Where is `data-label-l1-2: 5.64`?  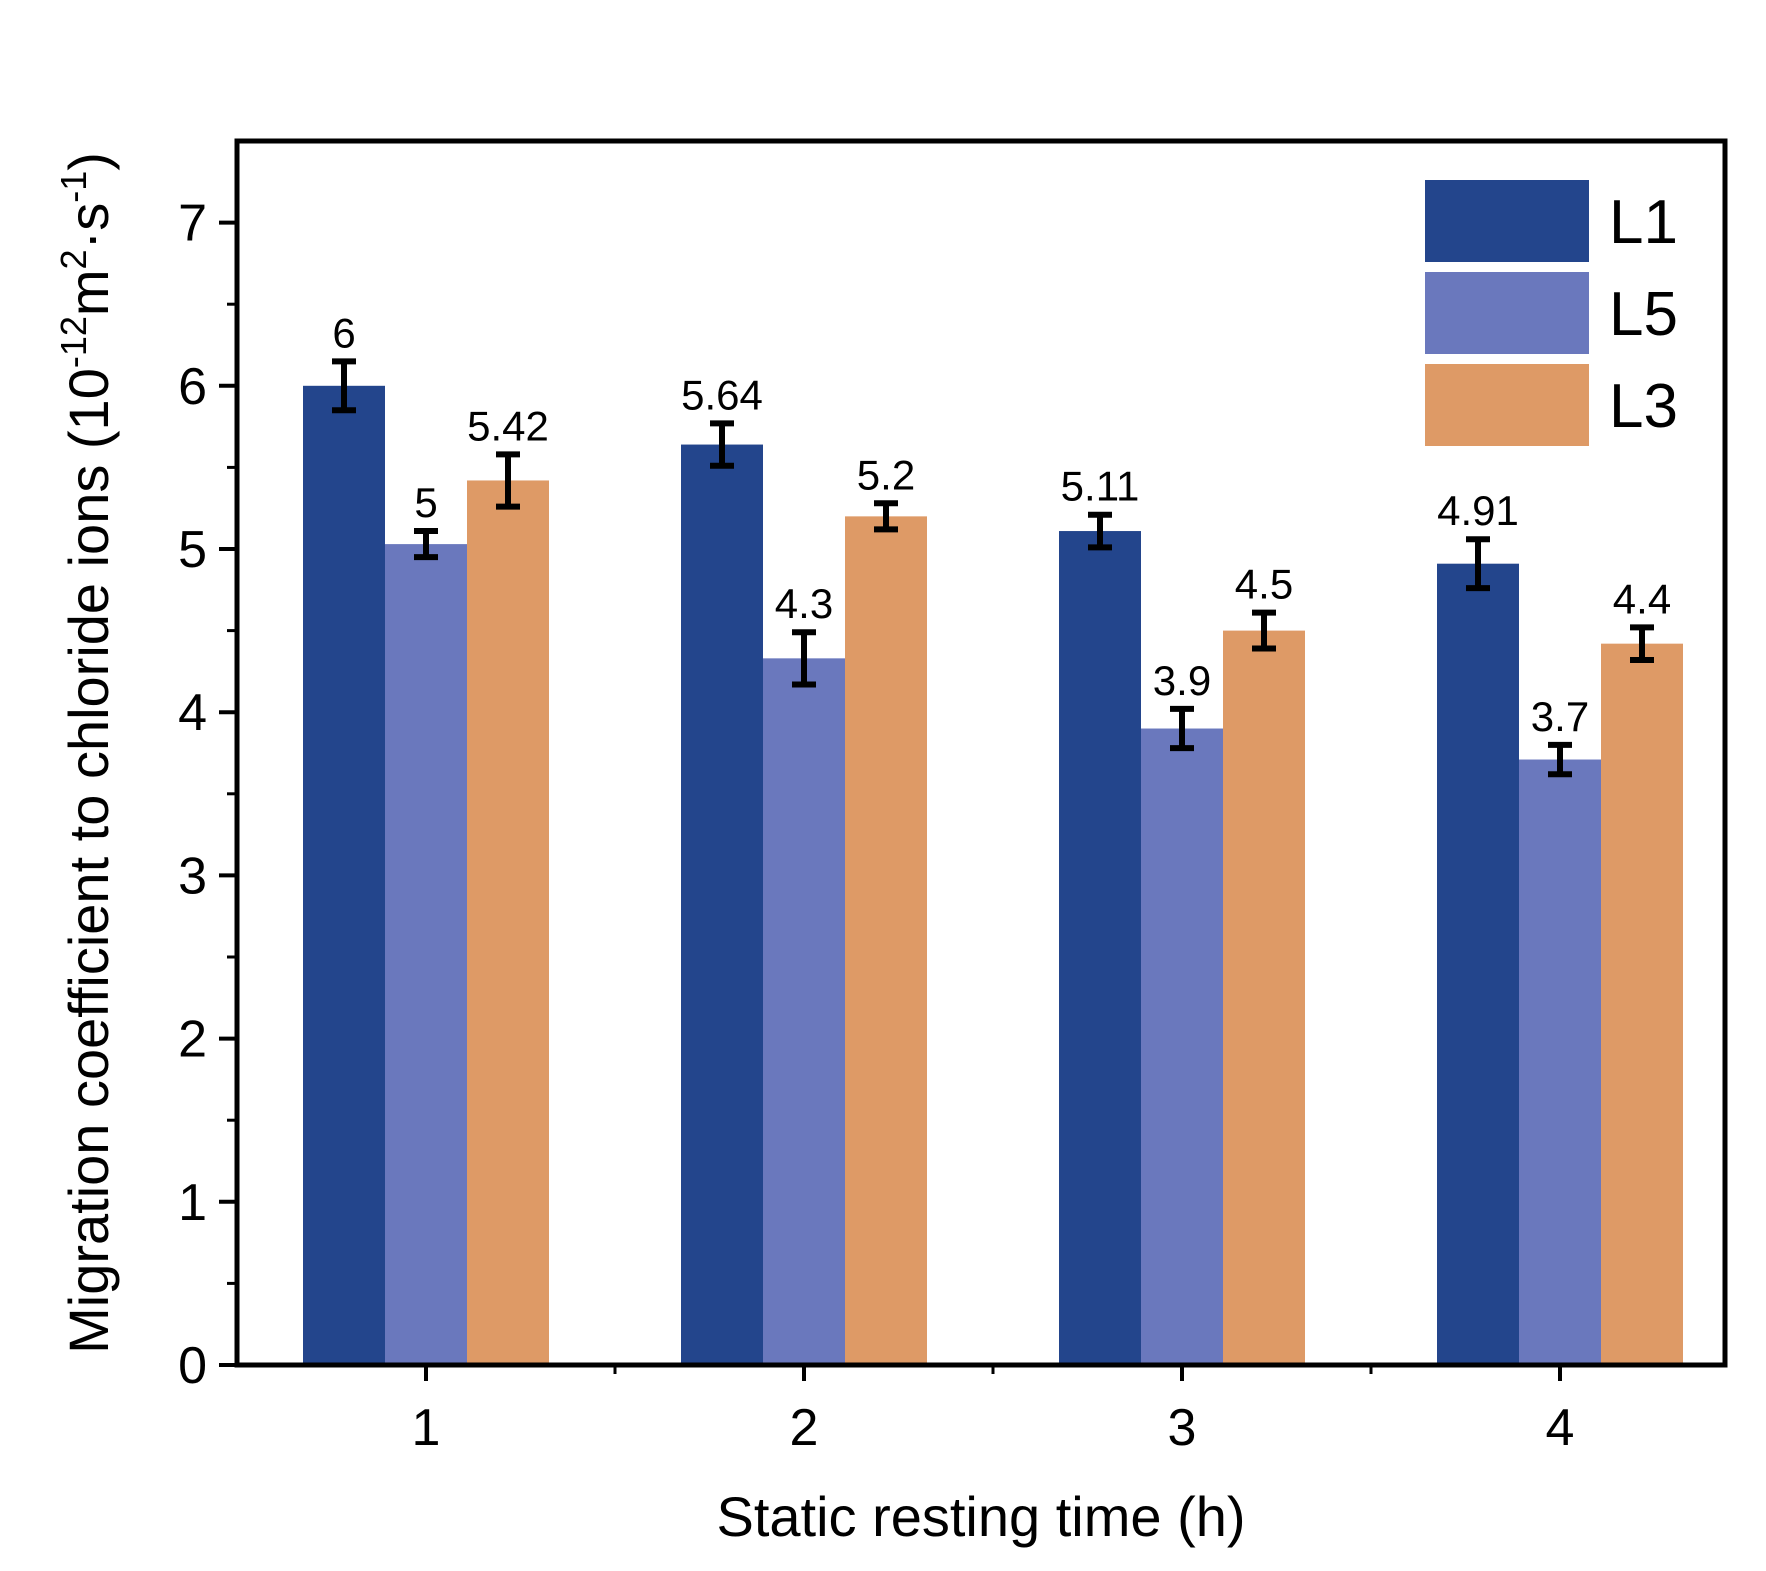 data-label-l1-2: 5.64 is located at coordinates (722, 394).